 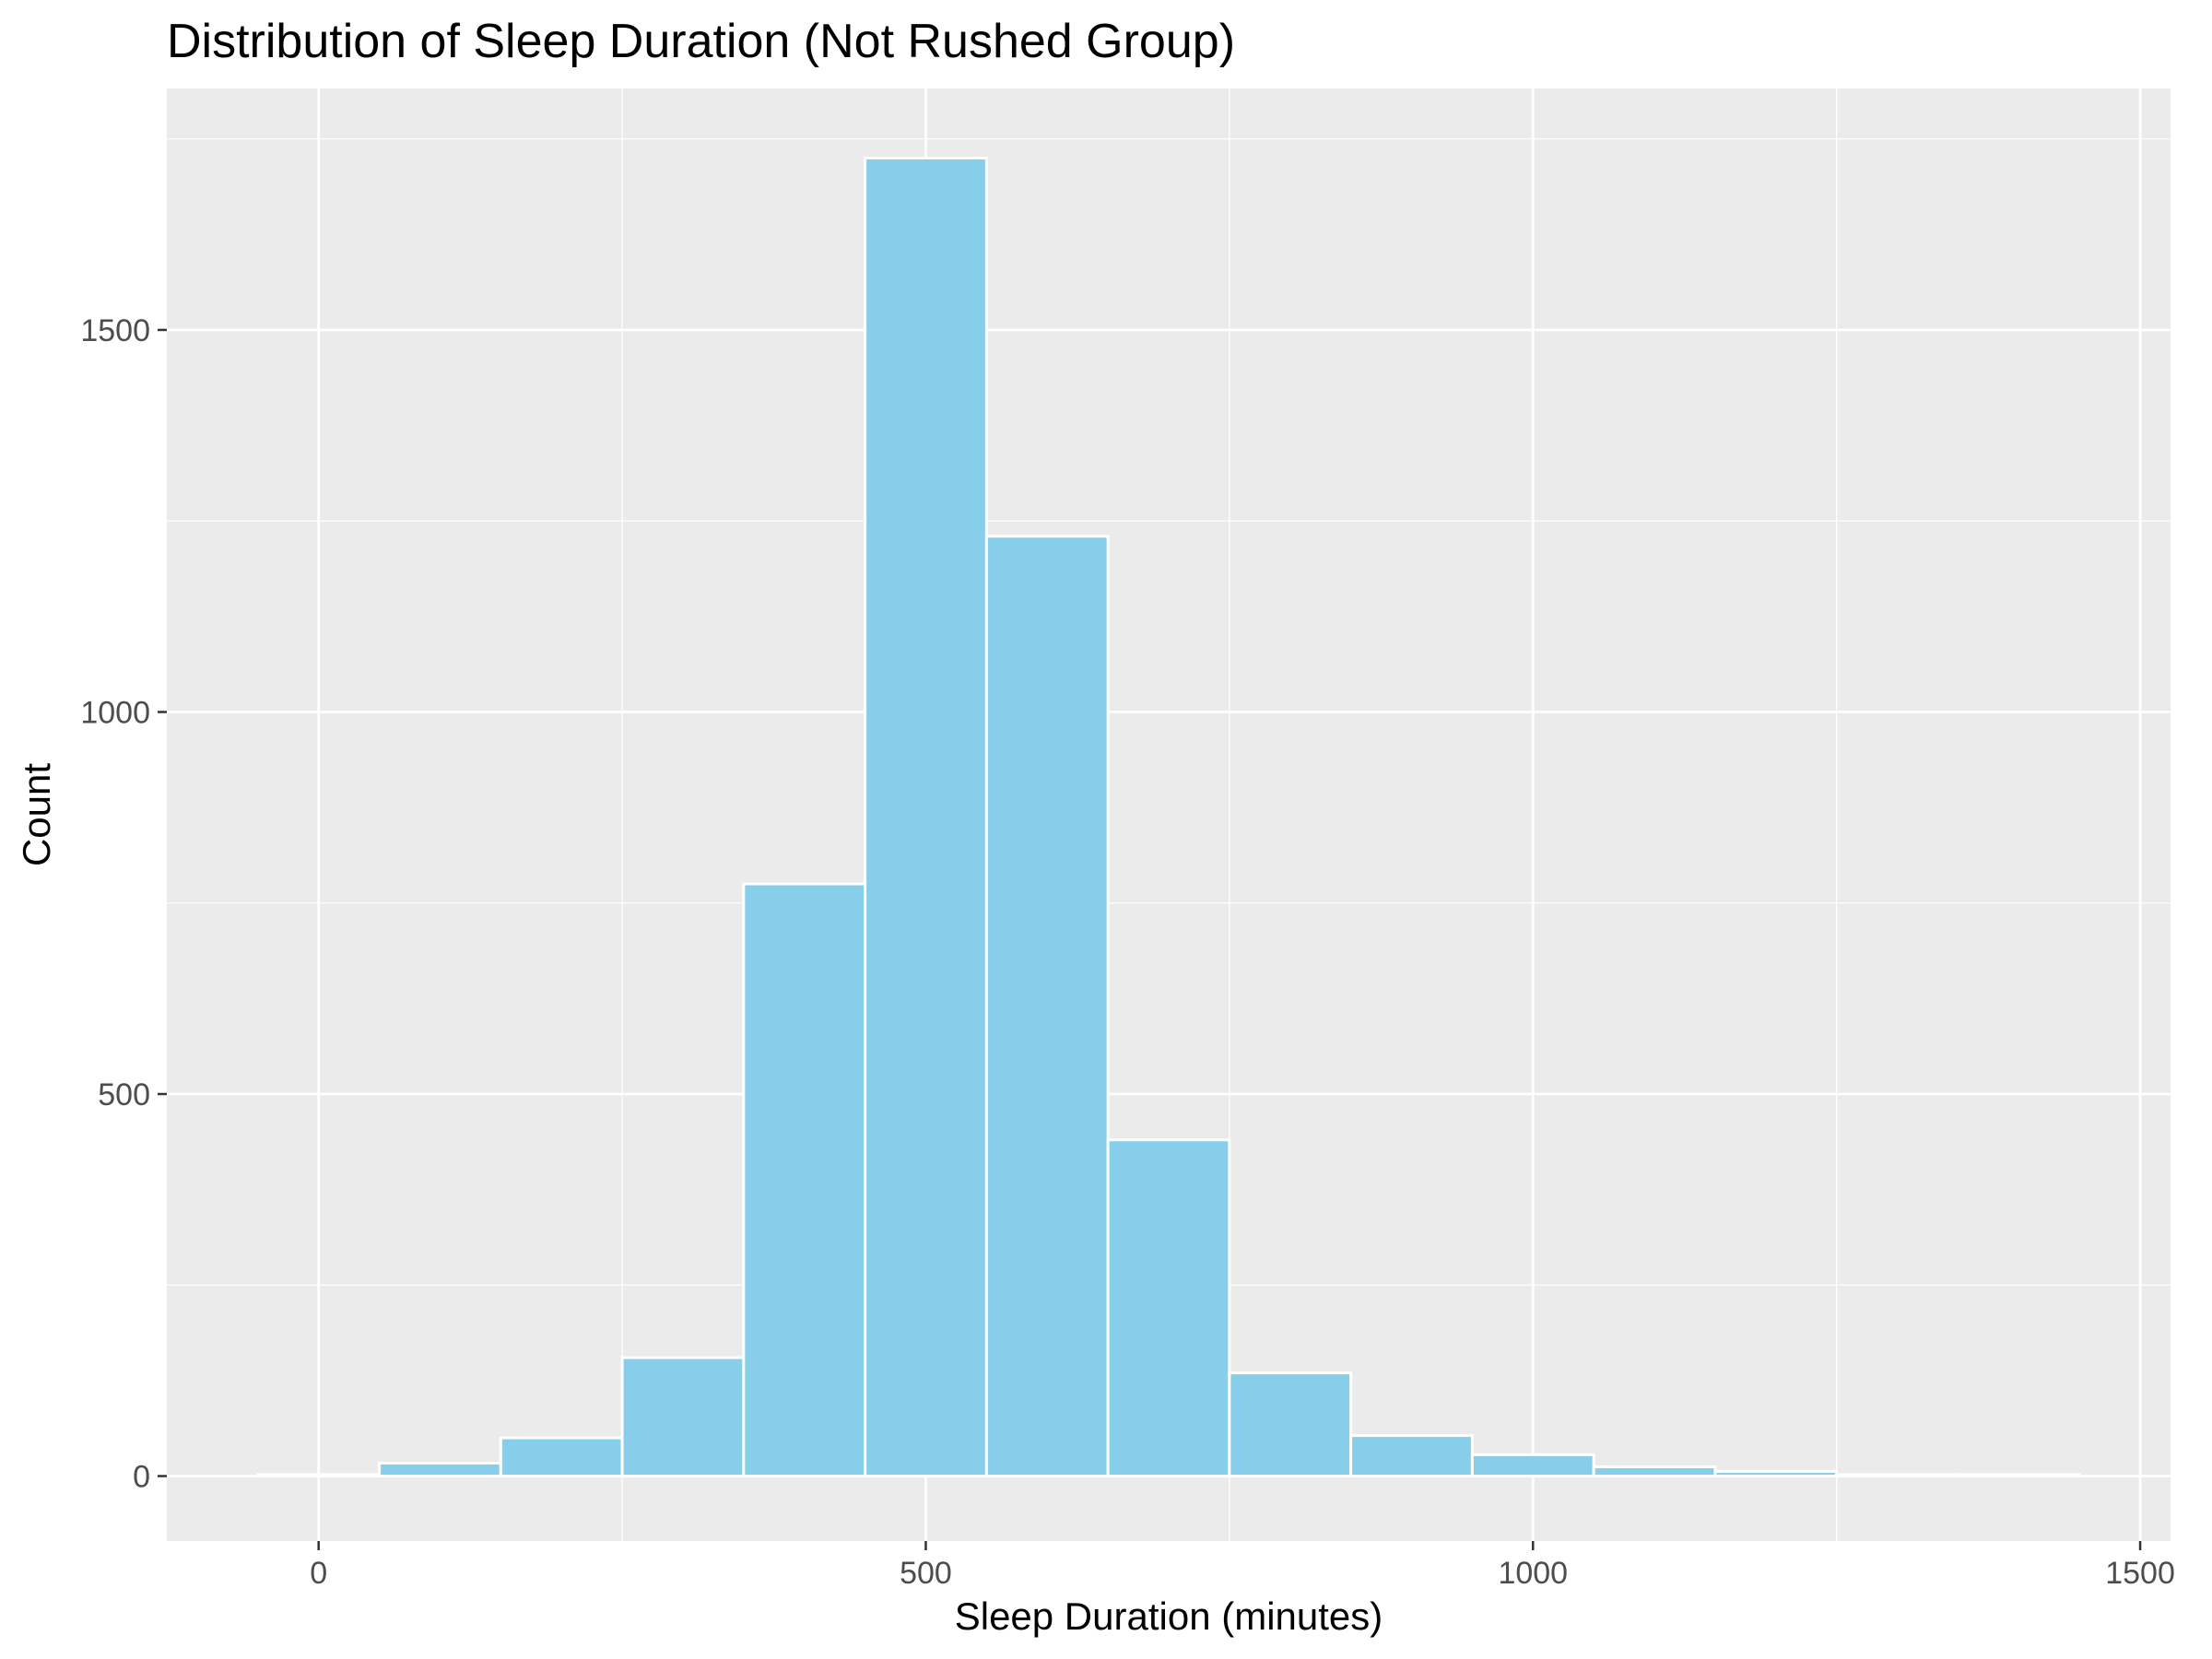 What do you see at coordinates (318, 1573) in the screenshot?
I see `x-tick-label: 0` at bounding box center [318, 1573].